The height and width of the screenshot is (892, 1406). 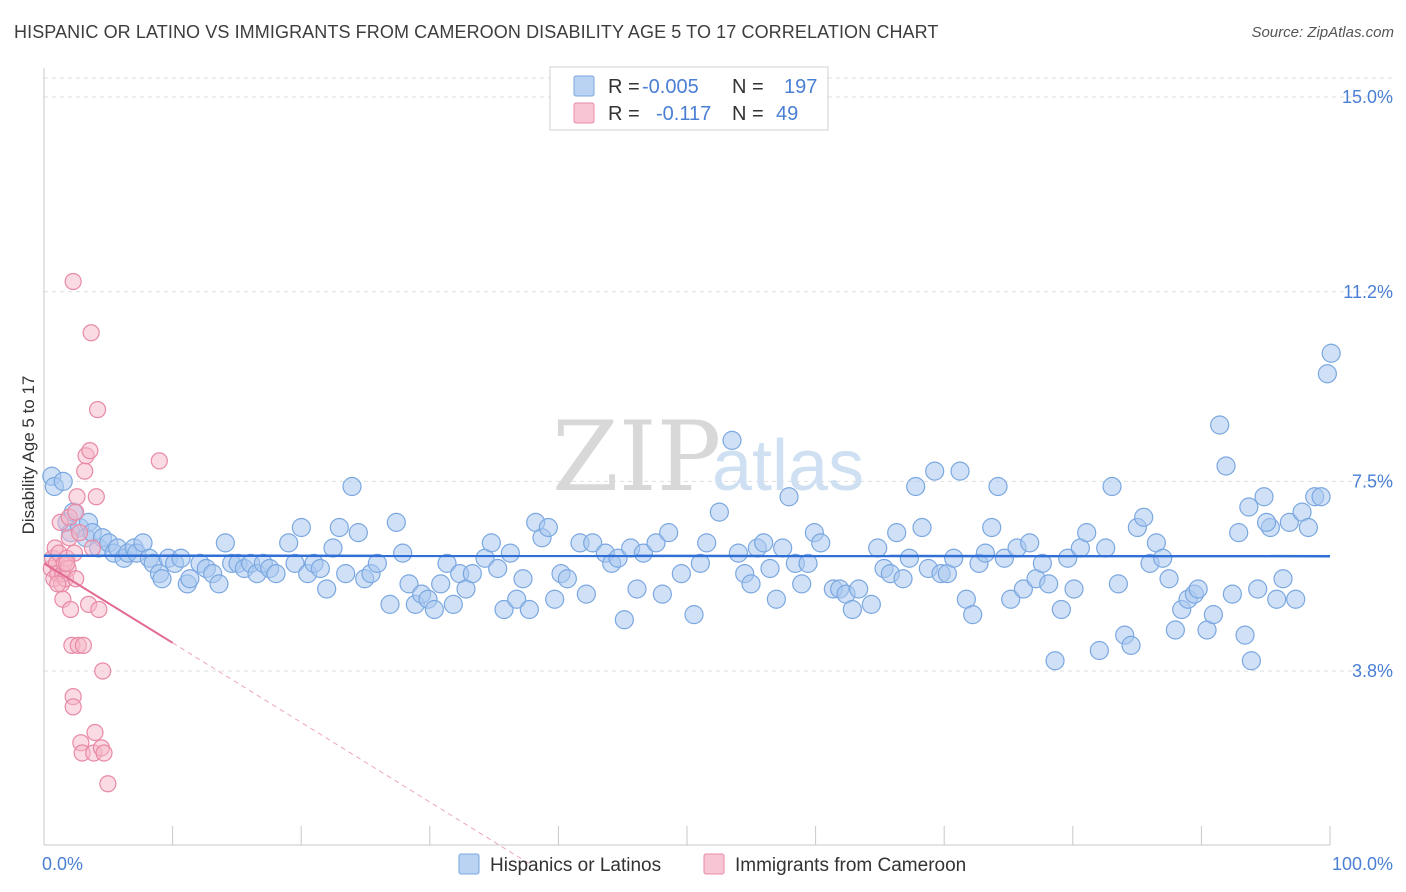 What do you see at coordinates (575, 865) in the screenshot?
I see `bottom-legend-hispanics: Hispanics or Latinos` at bounding box center [575, 865].